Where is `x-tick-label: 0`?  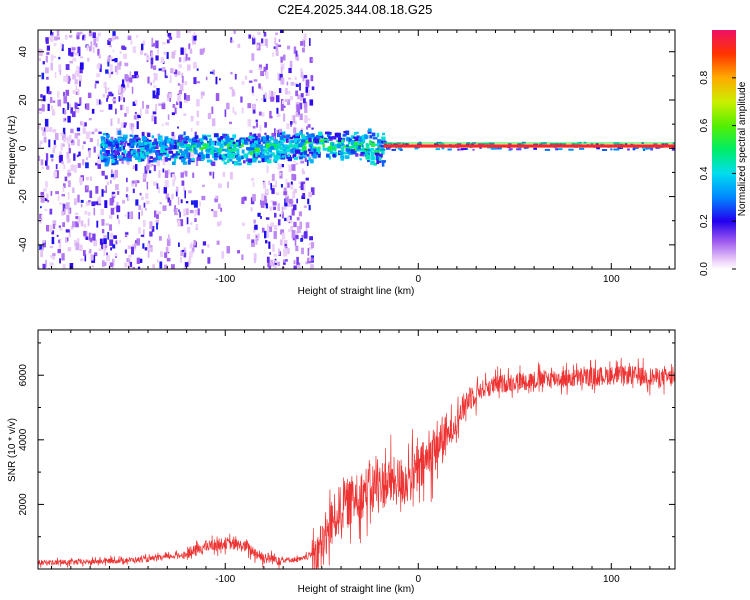
x-tick-label: 0 is located at coordinates (418, 279).